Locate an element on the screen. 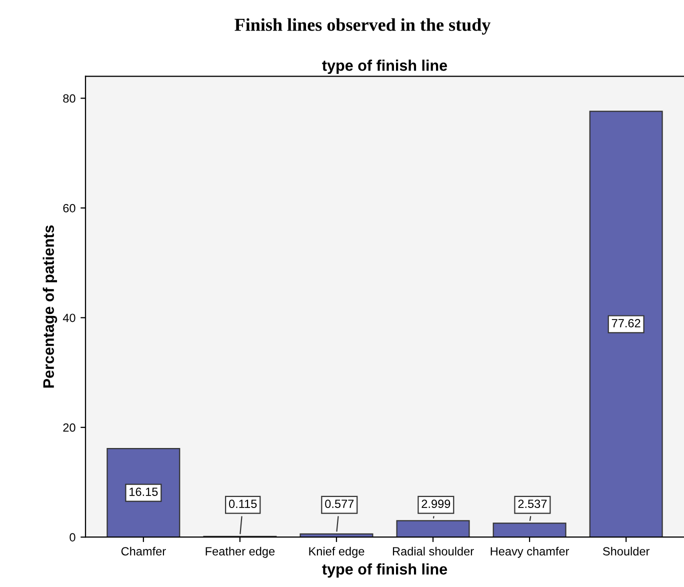 This screenshot has width=684, height=587. chart-subtitle: type of finish line is located at coordinates (385, 67).